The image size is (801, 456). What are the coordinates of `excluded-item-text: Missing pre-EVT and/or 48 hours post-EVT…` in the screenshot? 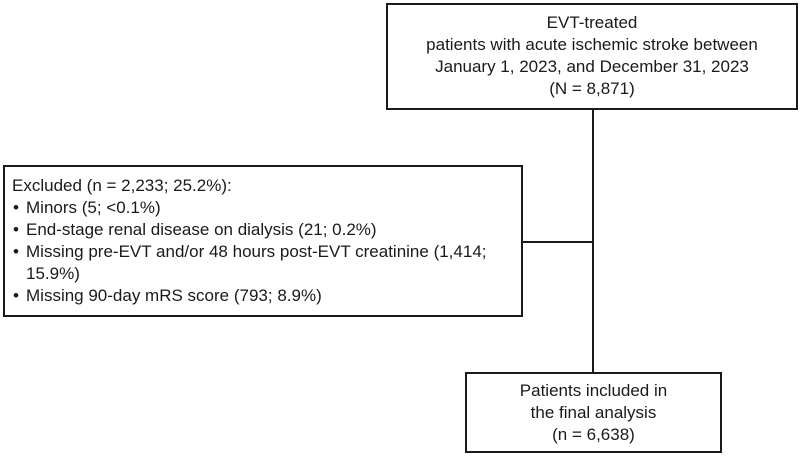 It's located at (256, 262).